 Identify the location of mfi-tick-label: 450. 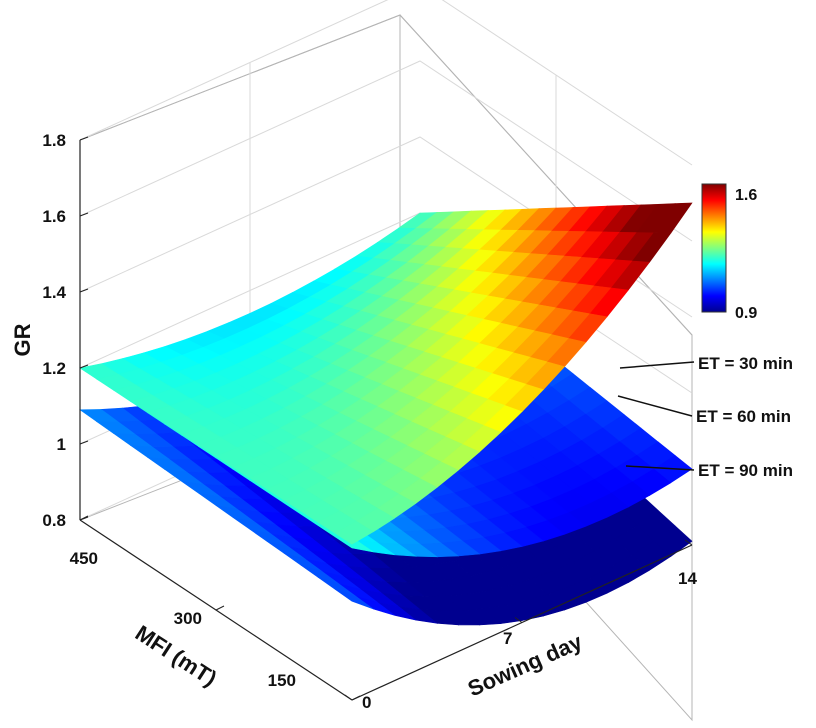
(84, 558).